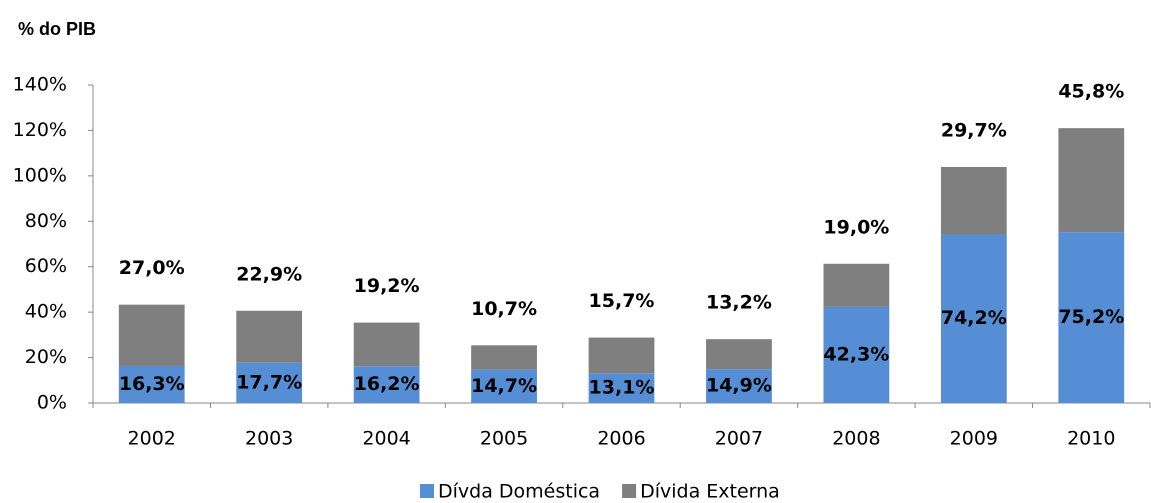  What do you see at coordinates (1091, 92) in the screenshot?
I see `data-label: 45,8%` at bounding box center [1091, 92].